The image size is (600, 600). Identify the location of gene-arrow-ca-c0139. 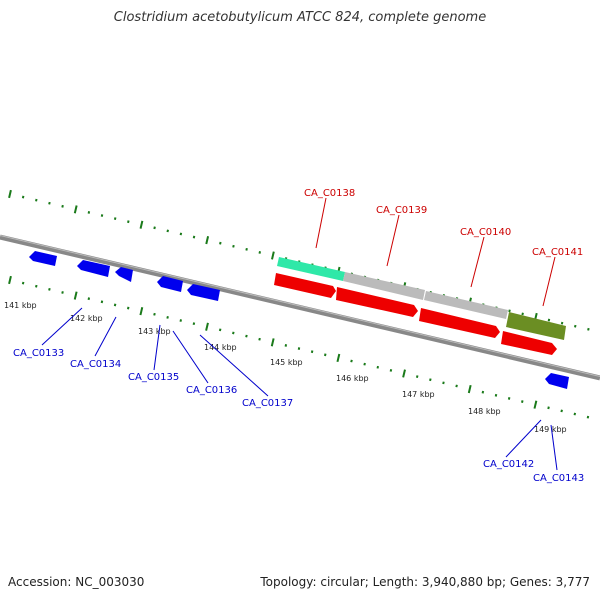
(377, 302).